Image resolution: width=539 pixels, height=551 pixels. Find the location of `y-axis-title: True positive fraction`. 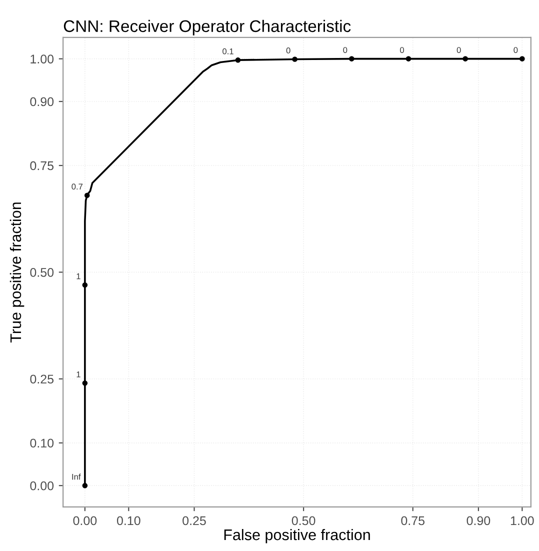

y-axis-title: True positive fraction is located at coordinates (17, 272).